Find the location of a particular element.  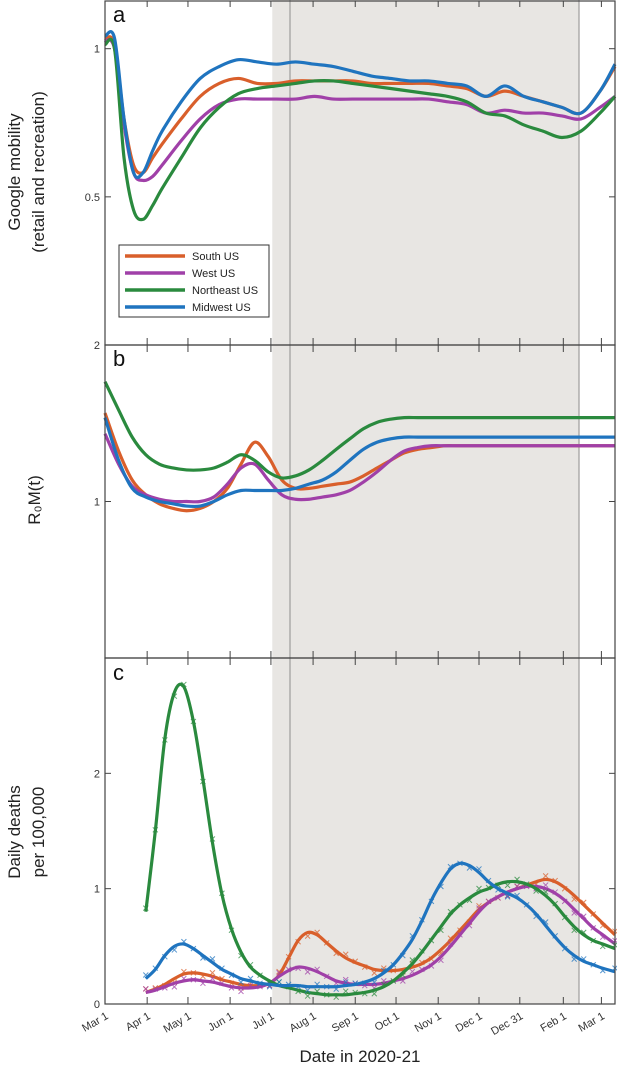

legend-label: Northeast US is located at coordinates (225, 291).